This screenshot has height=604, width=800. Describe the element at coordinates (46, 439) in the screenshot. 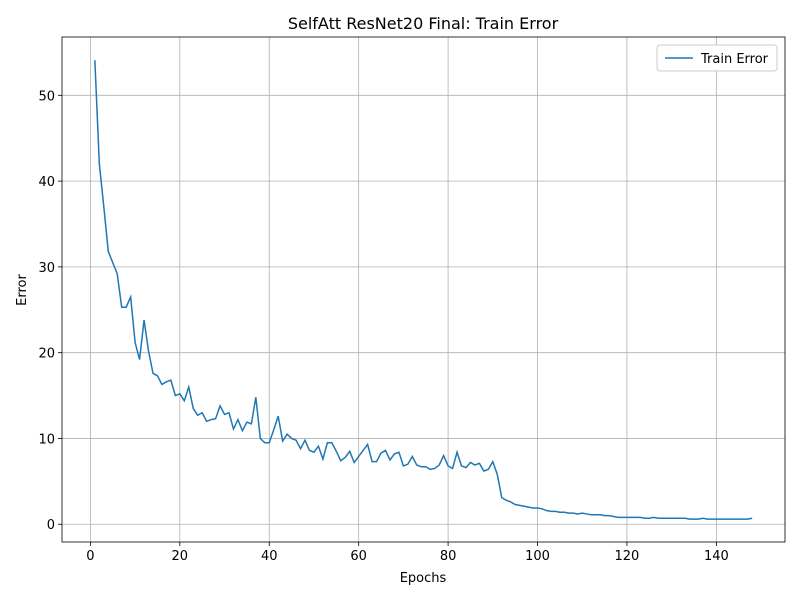

I see `y-tick-label: 10` at that location.